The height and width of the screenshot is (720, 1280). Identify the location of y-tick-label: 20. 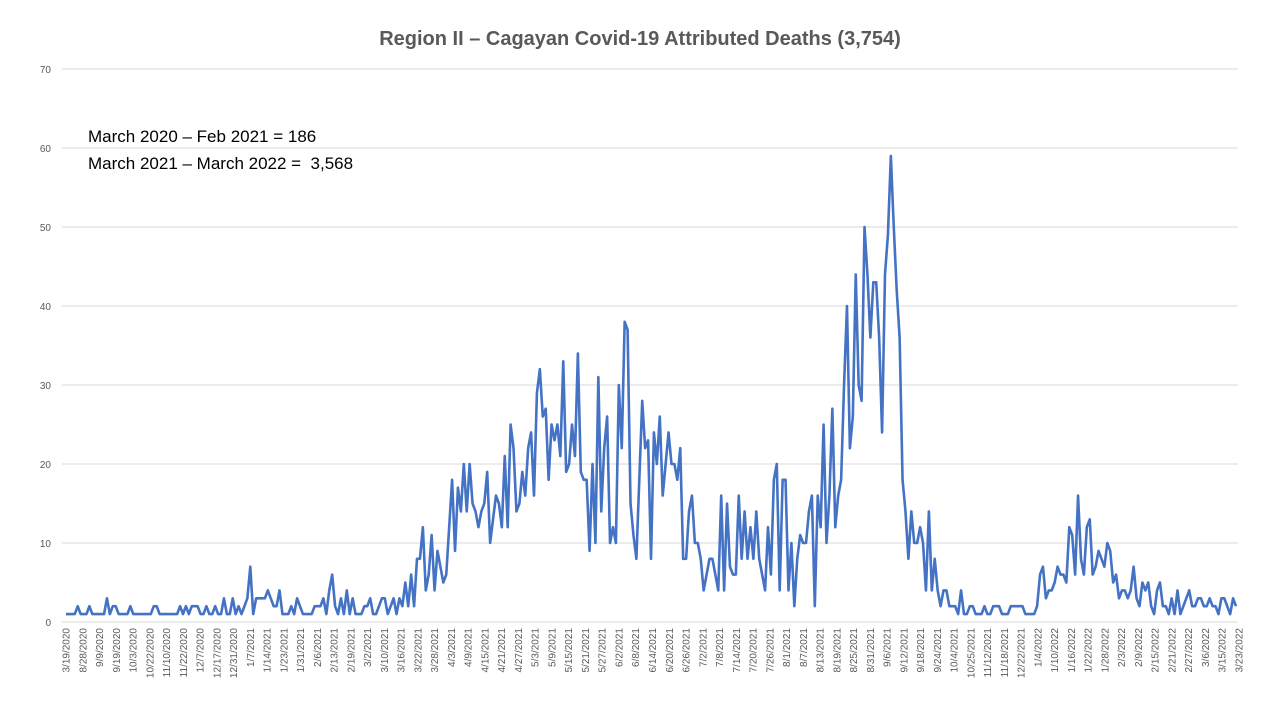
(46, 465).